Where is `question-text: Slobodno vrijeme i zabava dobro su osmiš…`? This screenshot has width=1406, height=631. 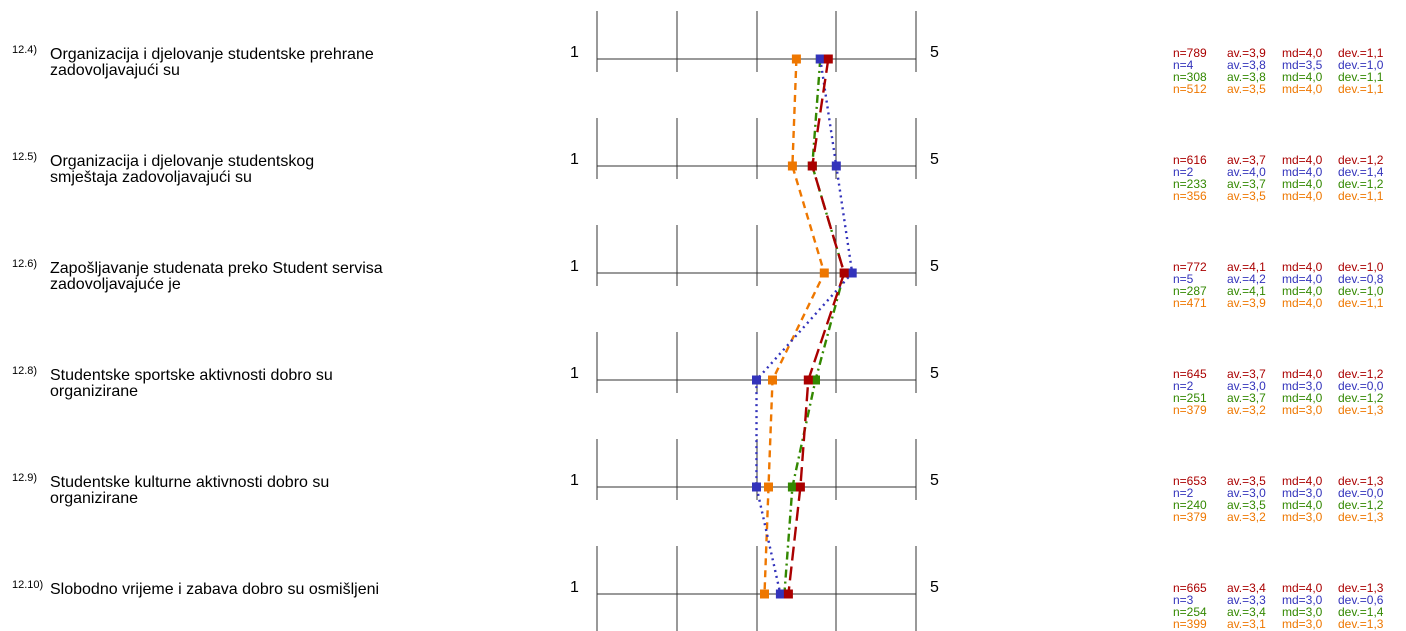
question-text: Slobodno vrijeme i zabava dobro su osmiš… is located at coordinates (214, 590).